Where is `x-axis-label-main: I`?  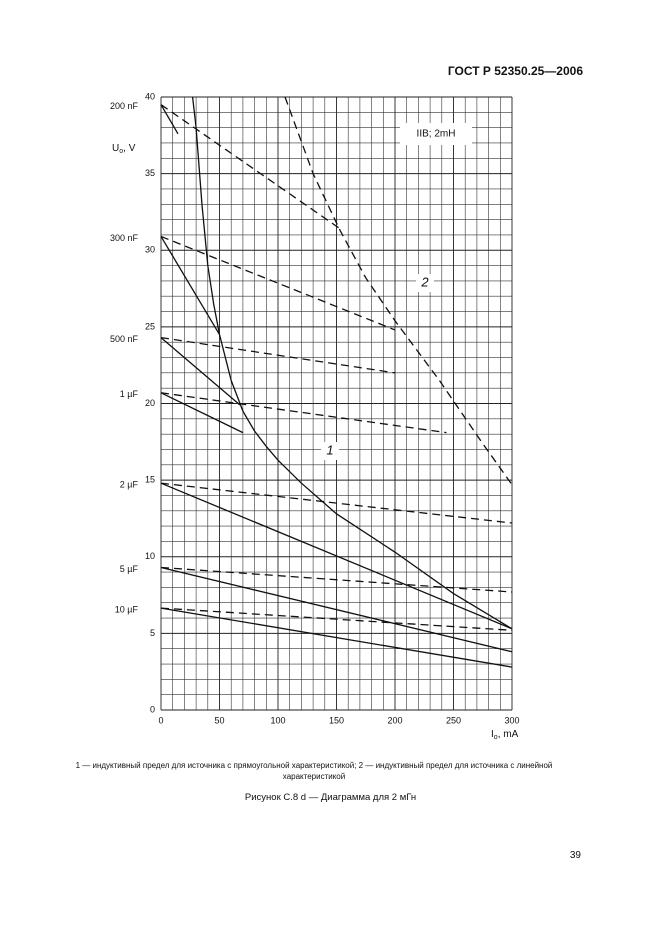 x-axis-label-main: I is located at coordinates (492, 734).